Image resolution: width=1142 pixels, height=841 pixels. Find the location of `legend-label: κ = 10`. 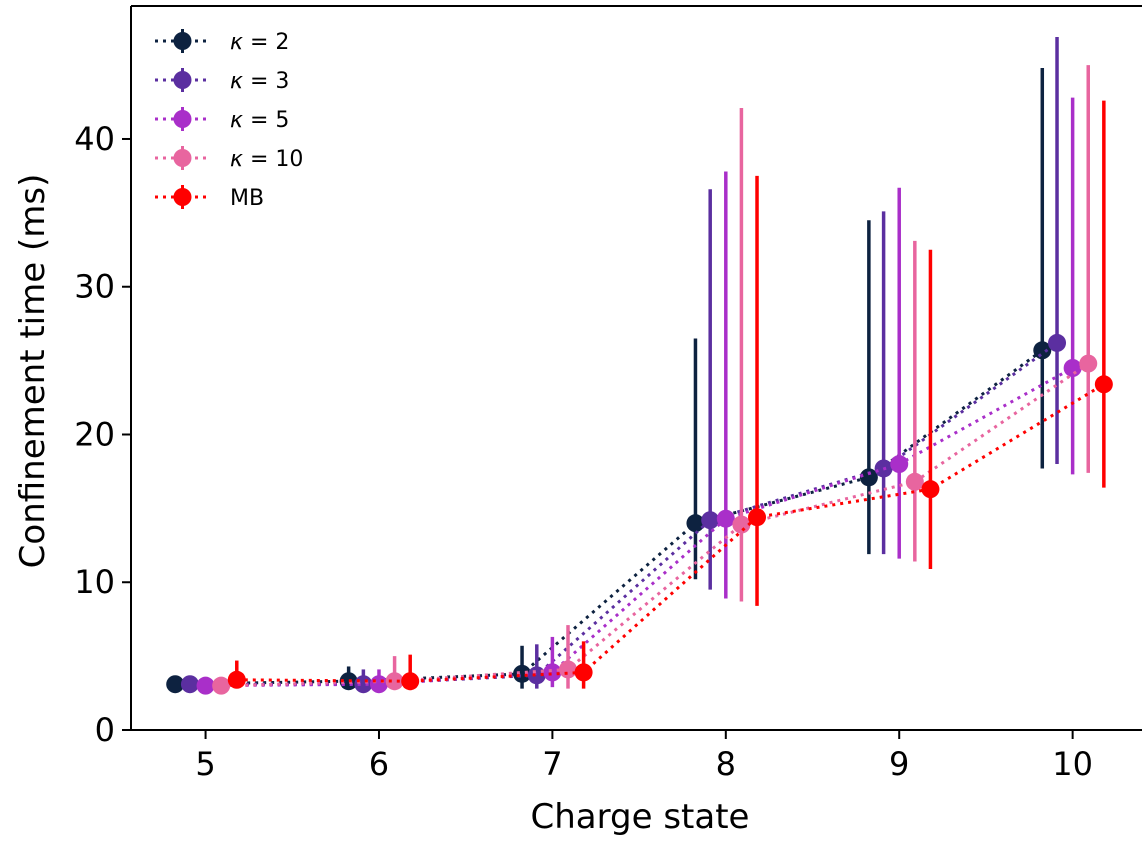

legend-label: κ = 10 is located at coordinates (266, 159).